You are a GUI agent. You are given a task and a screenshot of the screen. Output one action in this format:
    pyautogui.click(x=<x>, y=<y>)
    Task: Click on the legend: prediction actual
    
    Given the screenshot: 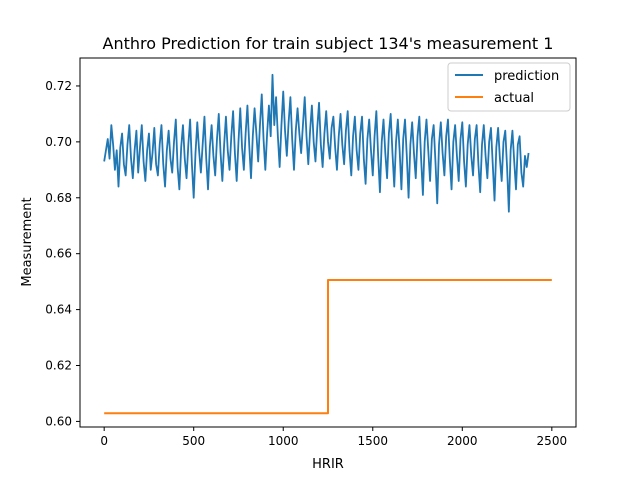 What is the action you would take?
    pyautogui.click(x=509, y=87)
    